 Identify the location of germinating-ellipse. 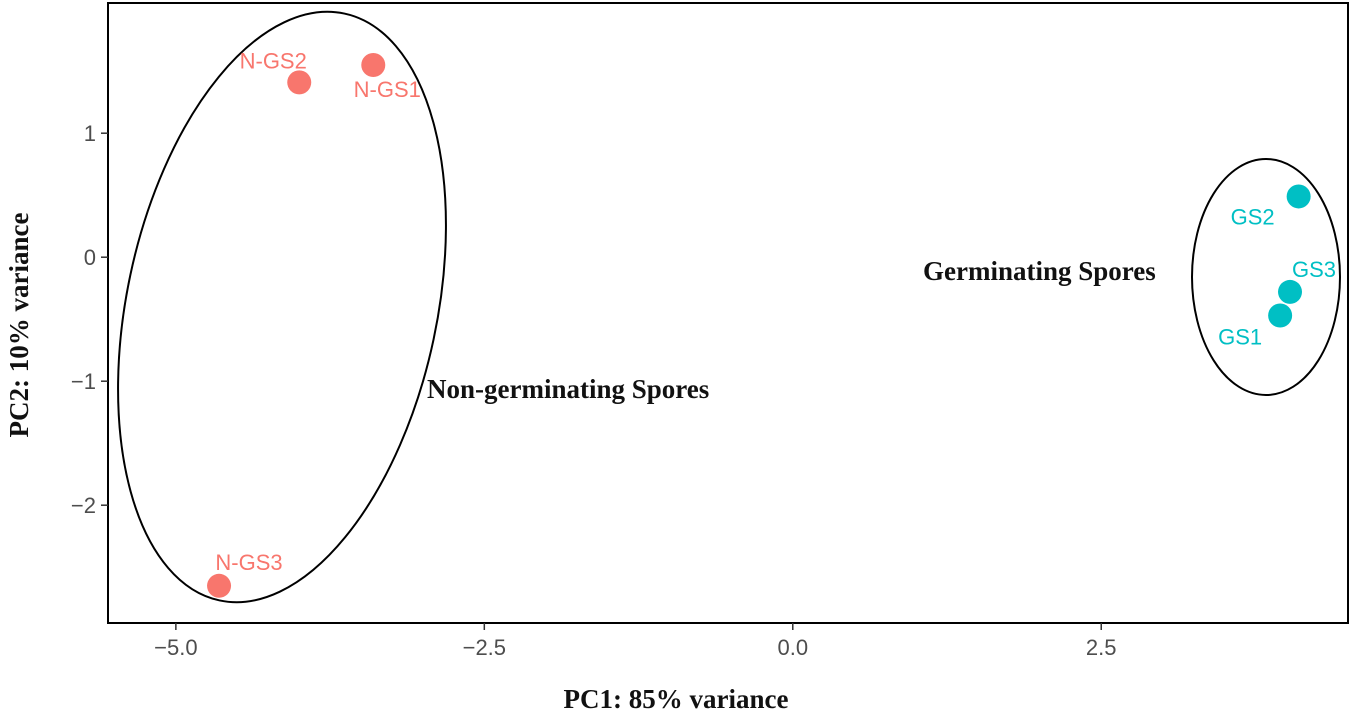
(1266, 277).